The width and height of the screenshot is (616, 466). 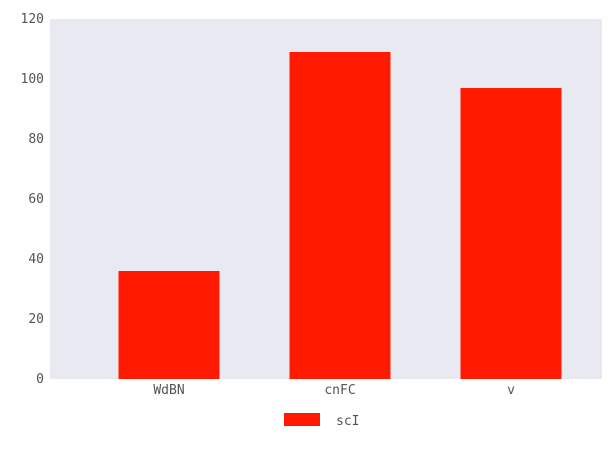 What do you see at coordinates (36, 259) in the screenshot?
I see `y-tick-label: 40` at bounding box center [36, 259].